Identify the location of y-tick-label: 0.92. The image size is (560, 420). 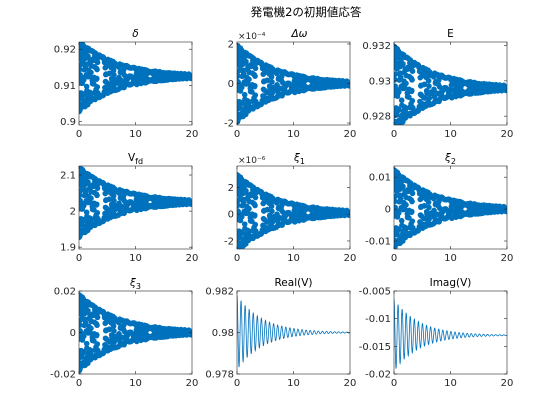
(65, 50).